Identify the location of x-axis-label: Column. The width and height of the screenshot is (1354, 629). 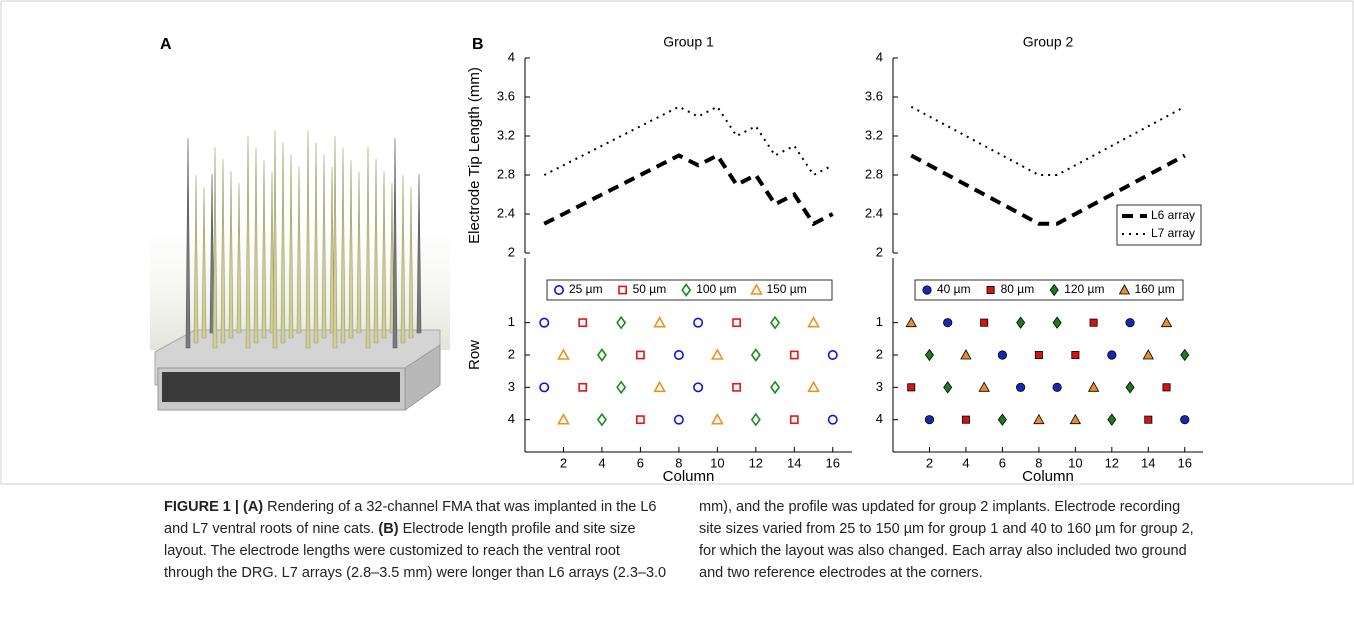
(1048, 476).